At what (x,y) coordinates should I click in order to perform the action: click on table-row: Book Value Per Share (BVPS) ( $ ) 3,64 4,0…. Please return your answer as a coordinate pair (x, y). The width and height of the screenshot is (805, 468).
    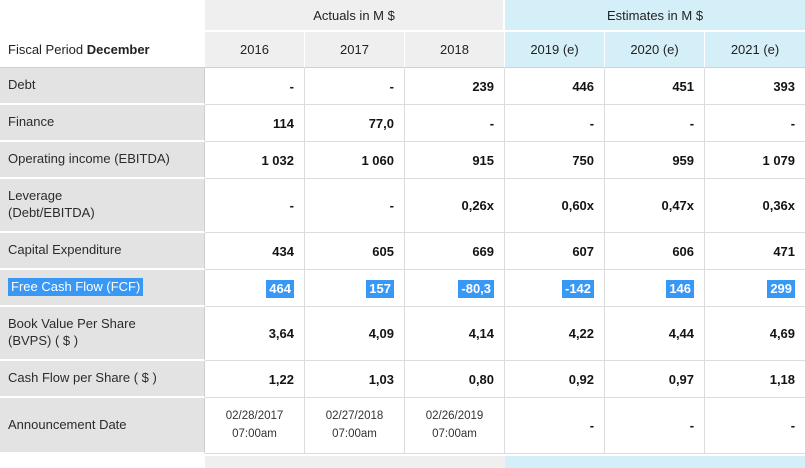
    Looking at the image, I should click on (402, 334).